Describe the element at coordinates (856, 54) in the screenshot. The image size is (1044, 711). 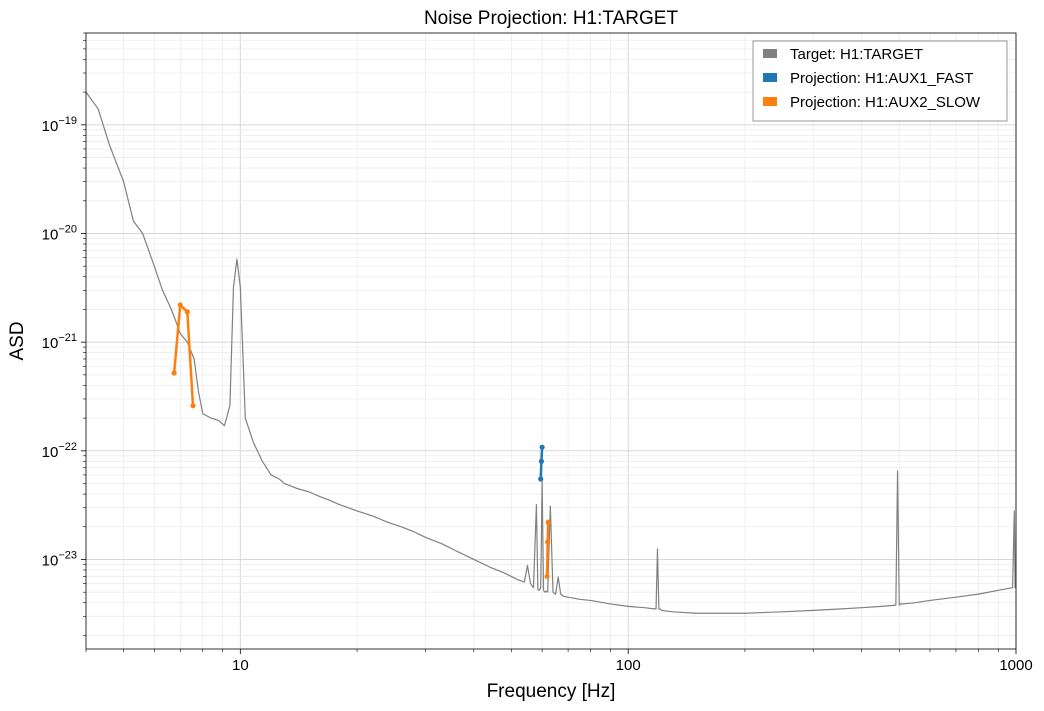
I see `legend-label-target: Target: H1:TARGET` at that location.